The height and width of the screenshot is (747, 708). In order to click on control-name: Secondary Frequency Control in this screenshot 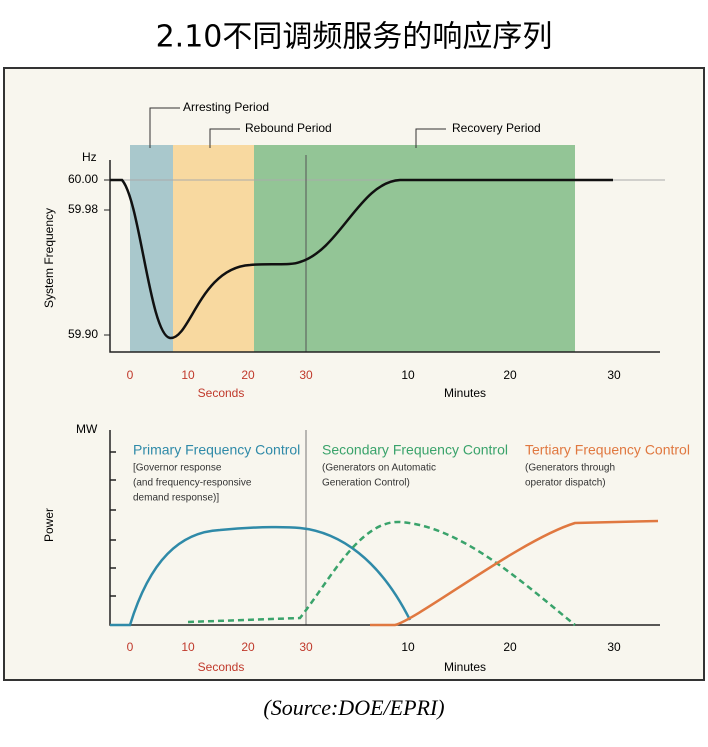, I will do `click(415, 450)`.